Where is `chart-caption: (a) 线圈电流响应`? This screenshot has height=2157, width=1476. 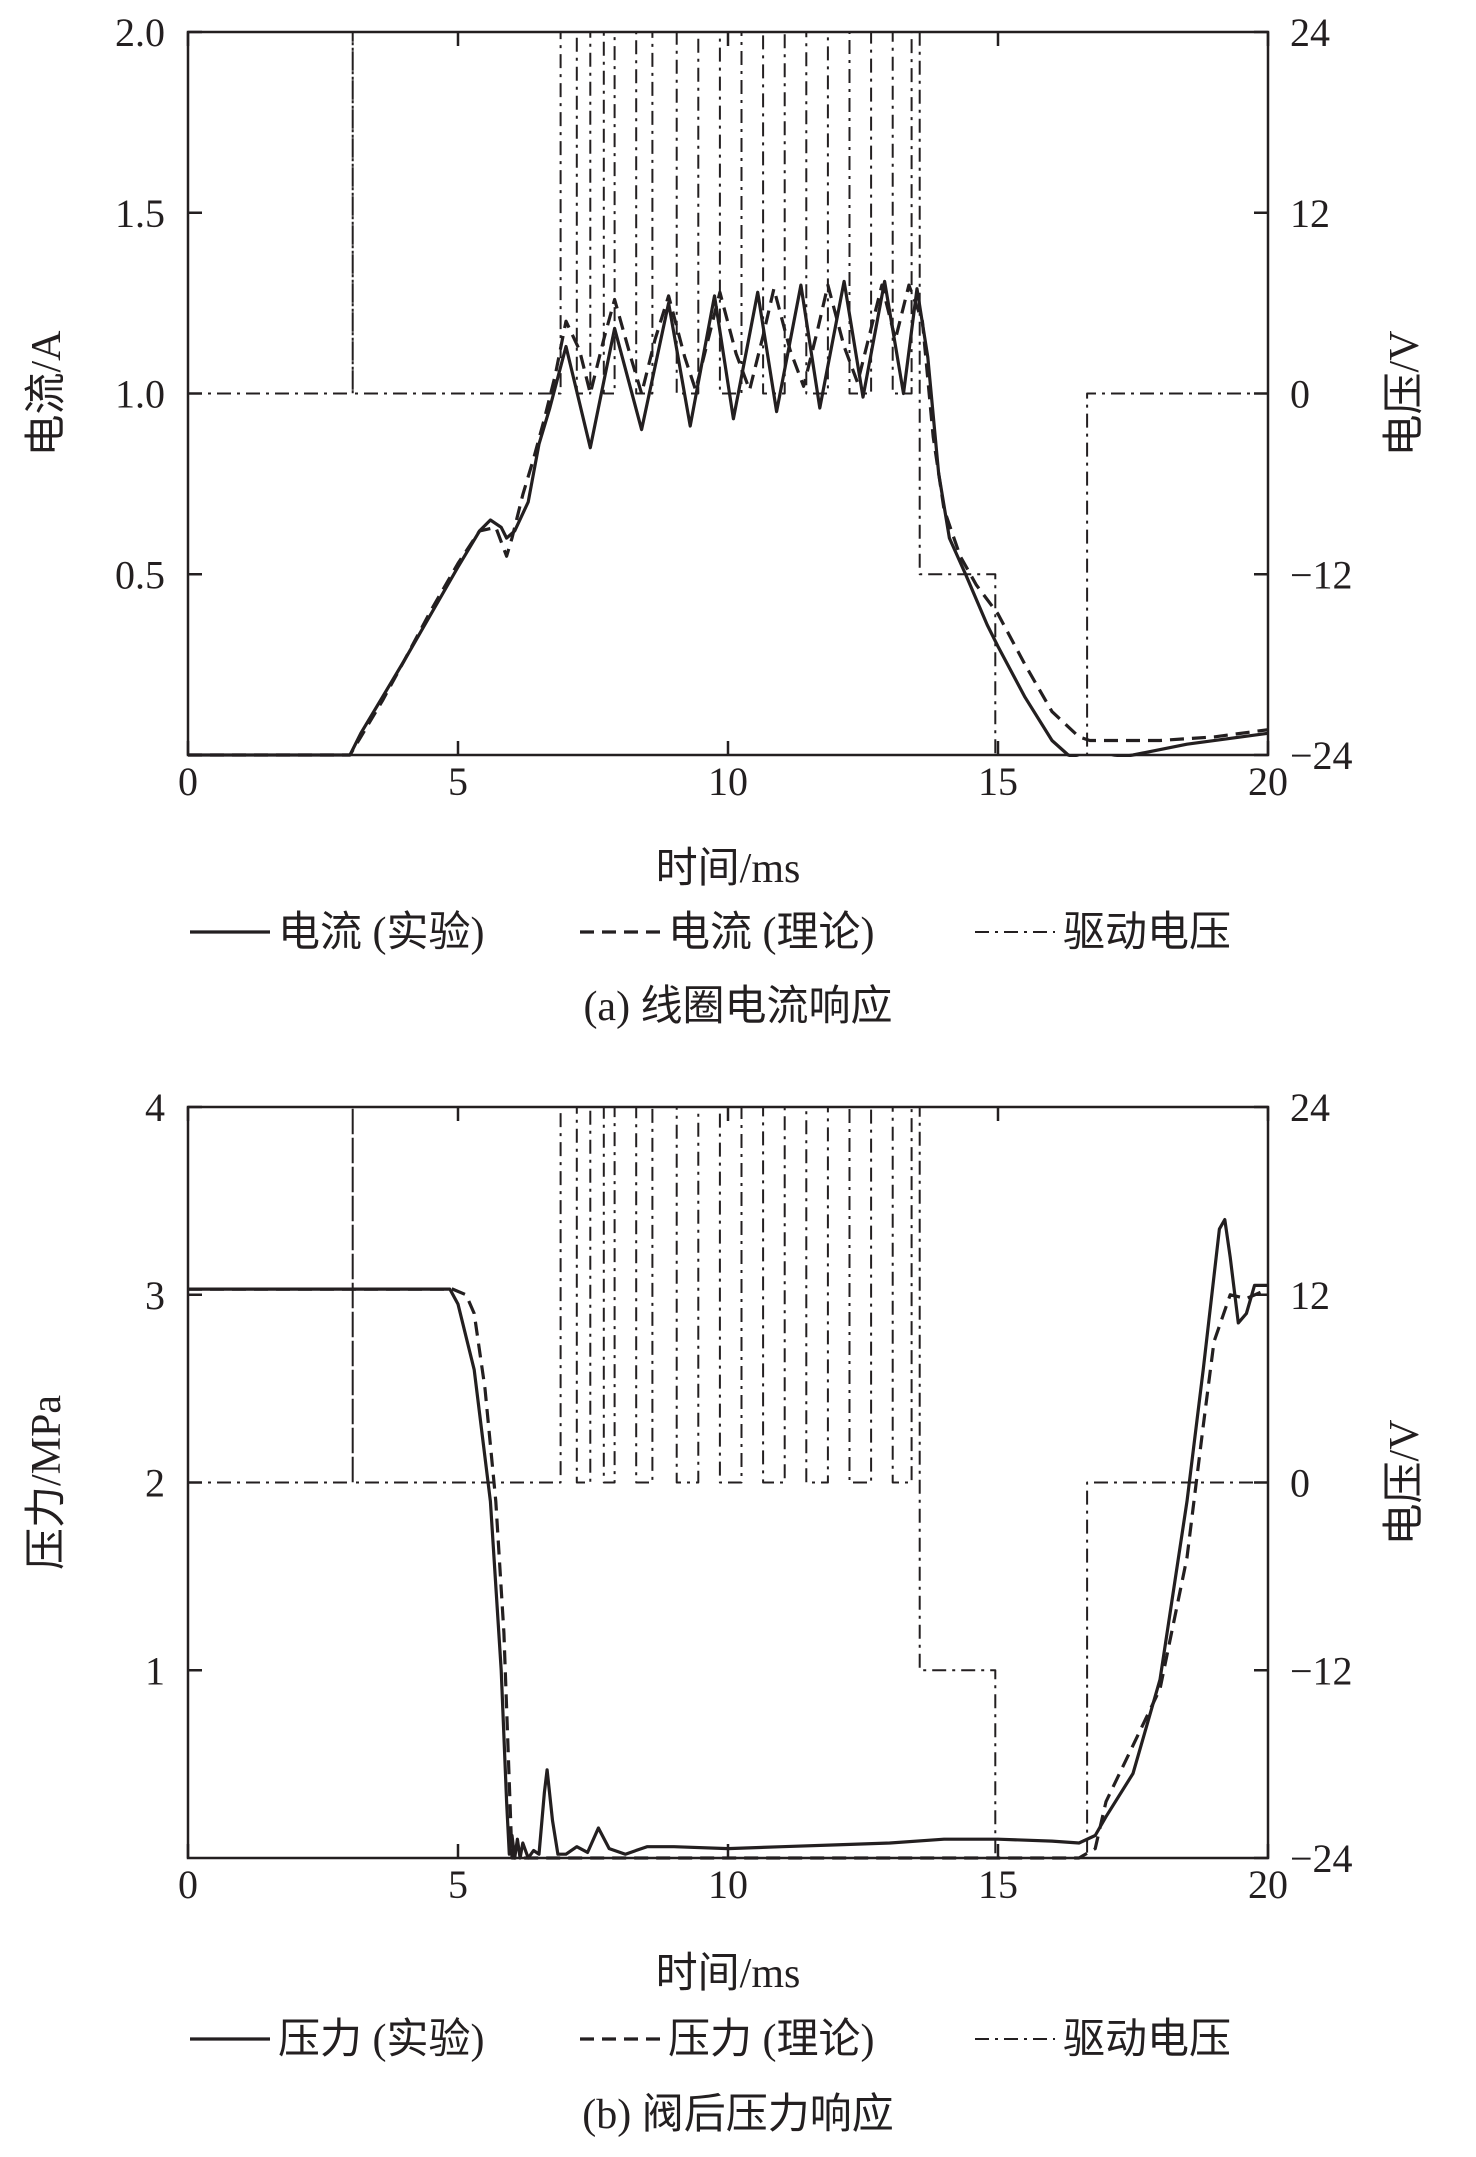
chart-caption: (a) 线圈电流响应 is located at coordinates (737, 1006).